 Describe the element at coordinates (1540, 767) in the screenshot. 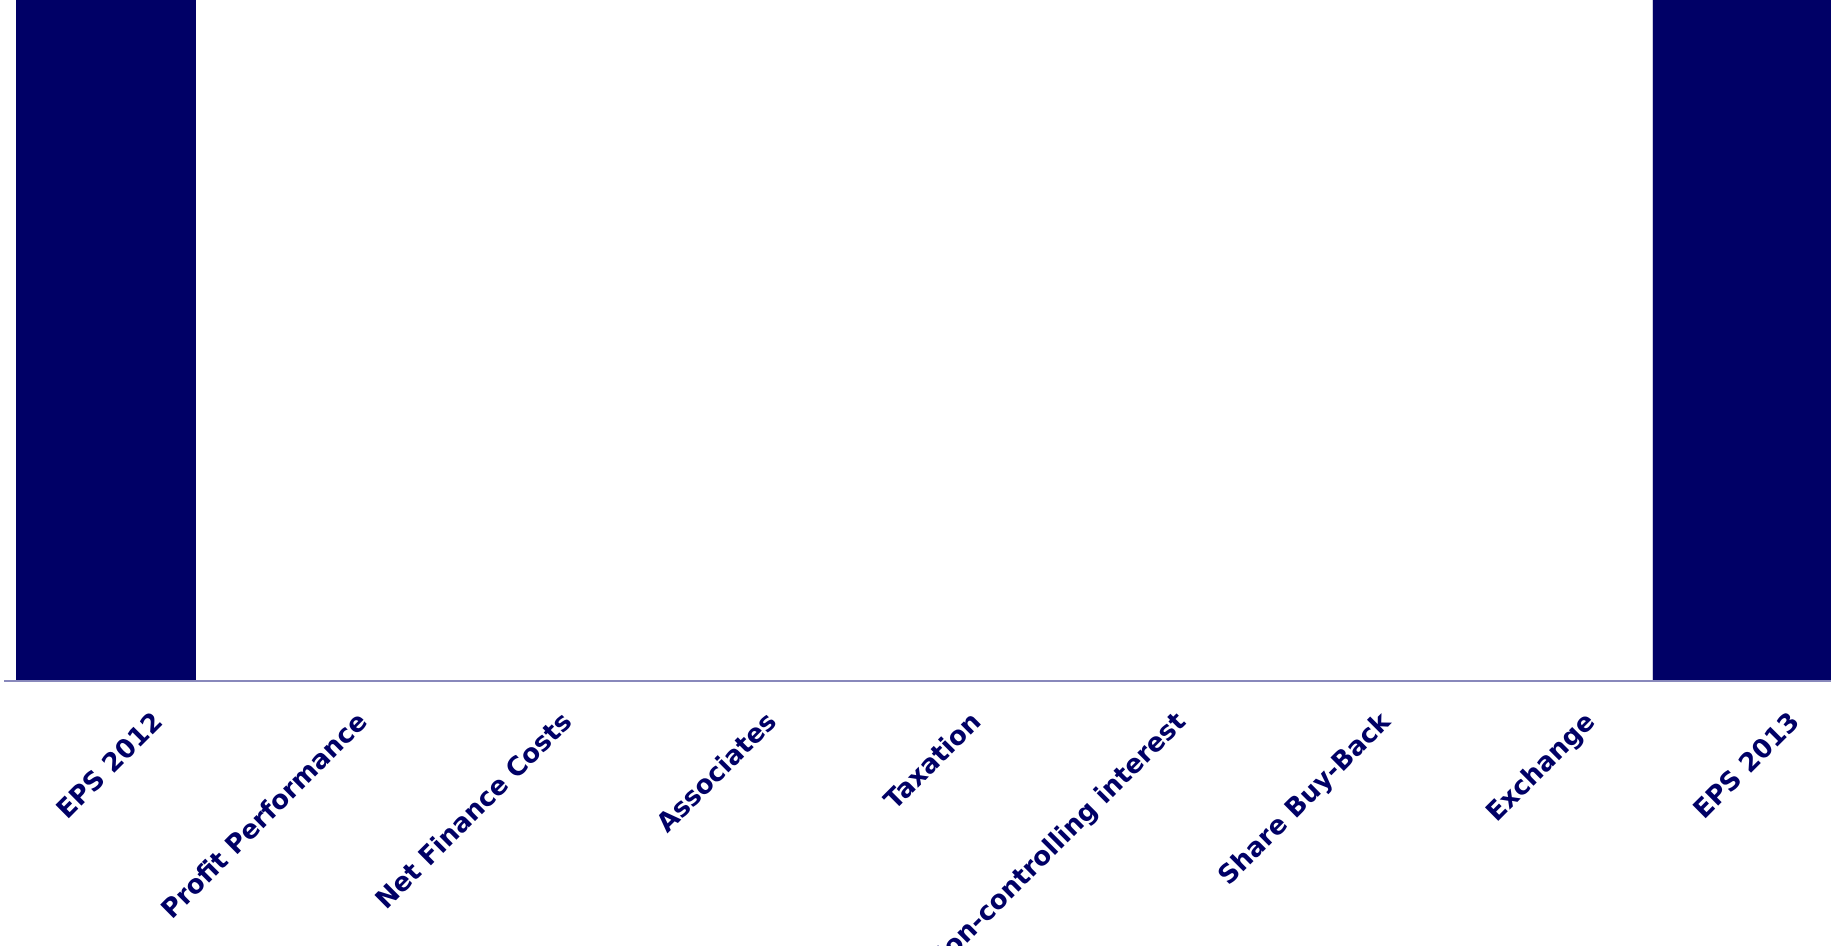

I see `category-label-exchange: Exchange` at that location.